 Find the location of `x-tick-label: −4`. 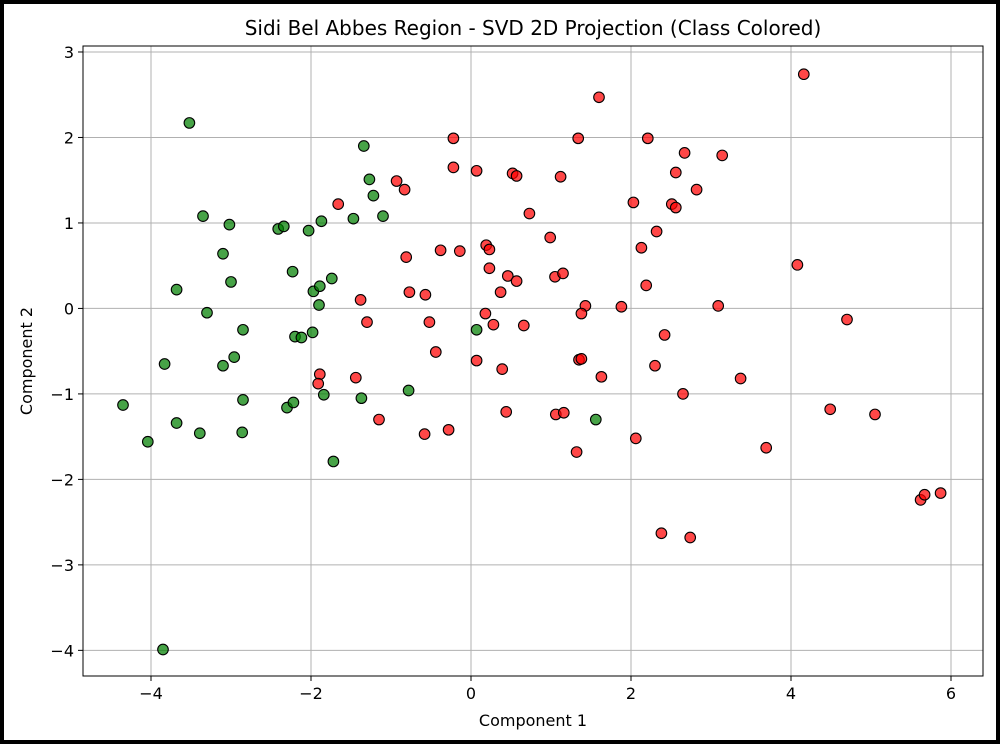

x-tick-label: −4 is located at coordinates (151, 693).